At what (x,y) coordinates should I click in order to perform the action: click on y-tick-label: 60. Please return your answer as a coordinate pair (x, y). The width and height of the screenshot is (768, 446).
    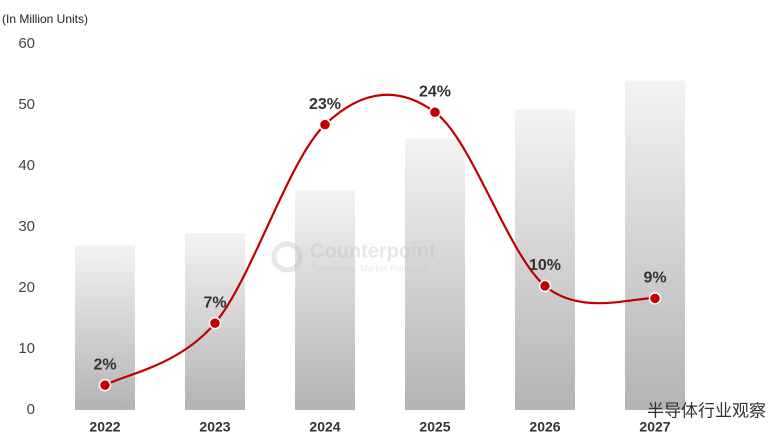
    Looking at the image, I should click on (26, 43).